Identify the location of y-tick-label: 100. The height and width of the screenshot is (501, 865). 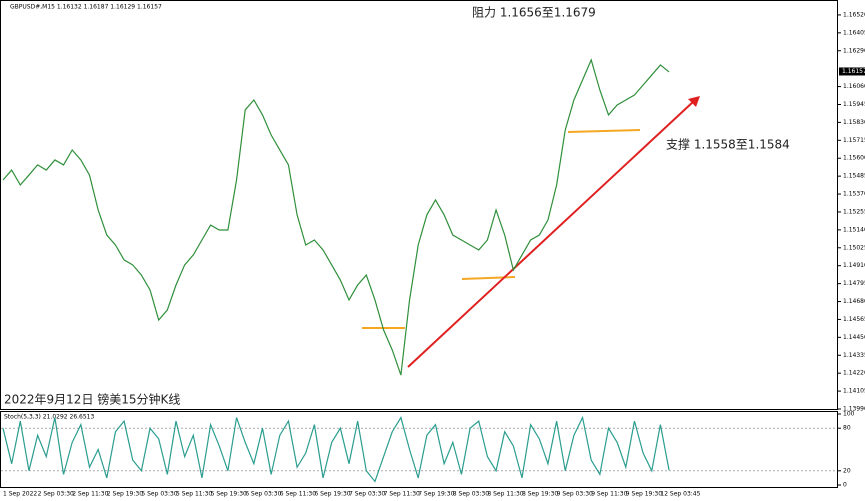
(849, 414).